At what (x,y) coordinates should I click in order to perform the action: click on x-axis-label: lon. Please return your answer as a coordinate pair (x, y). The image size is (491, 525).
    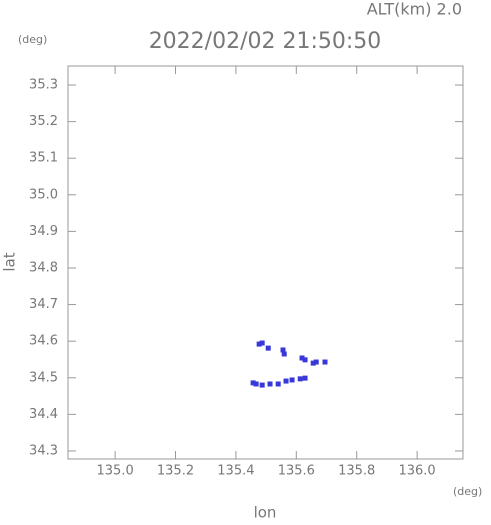
    Looking at the image, I should click on (265, 513).